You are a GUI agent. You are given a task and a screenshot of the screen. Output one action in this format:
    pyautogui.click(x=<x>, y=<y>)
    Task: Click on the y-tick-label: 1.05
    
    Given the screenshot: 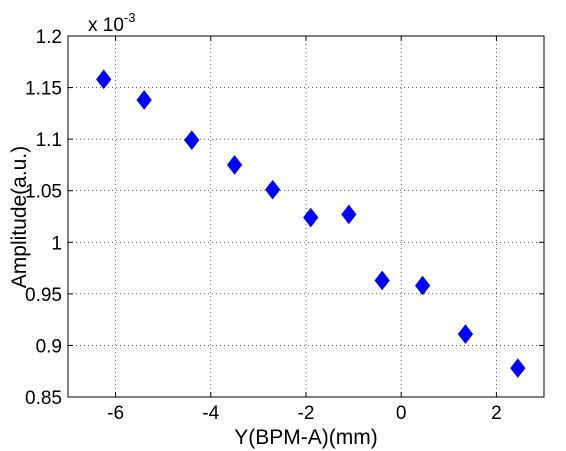 What is the action you would take?
    pyautogui.click(x=43, y=192)
    